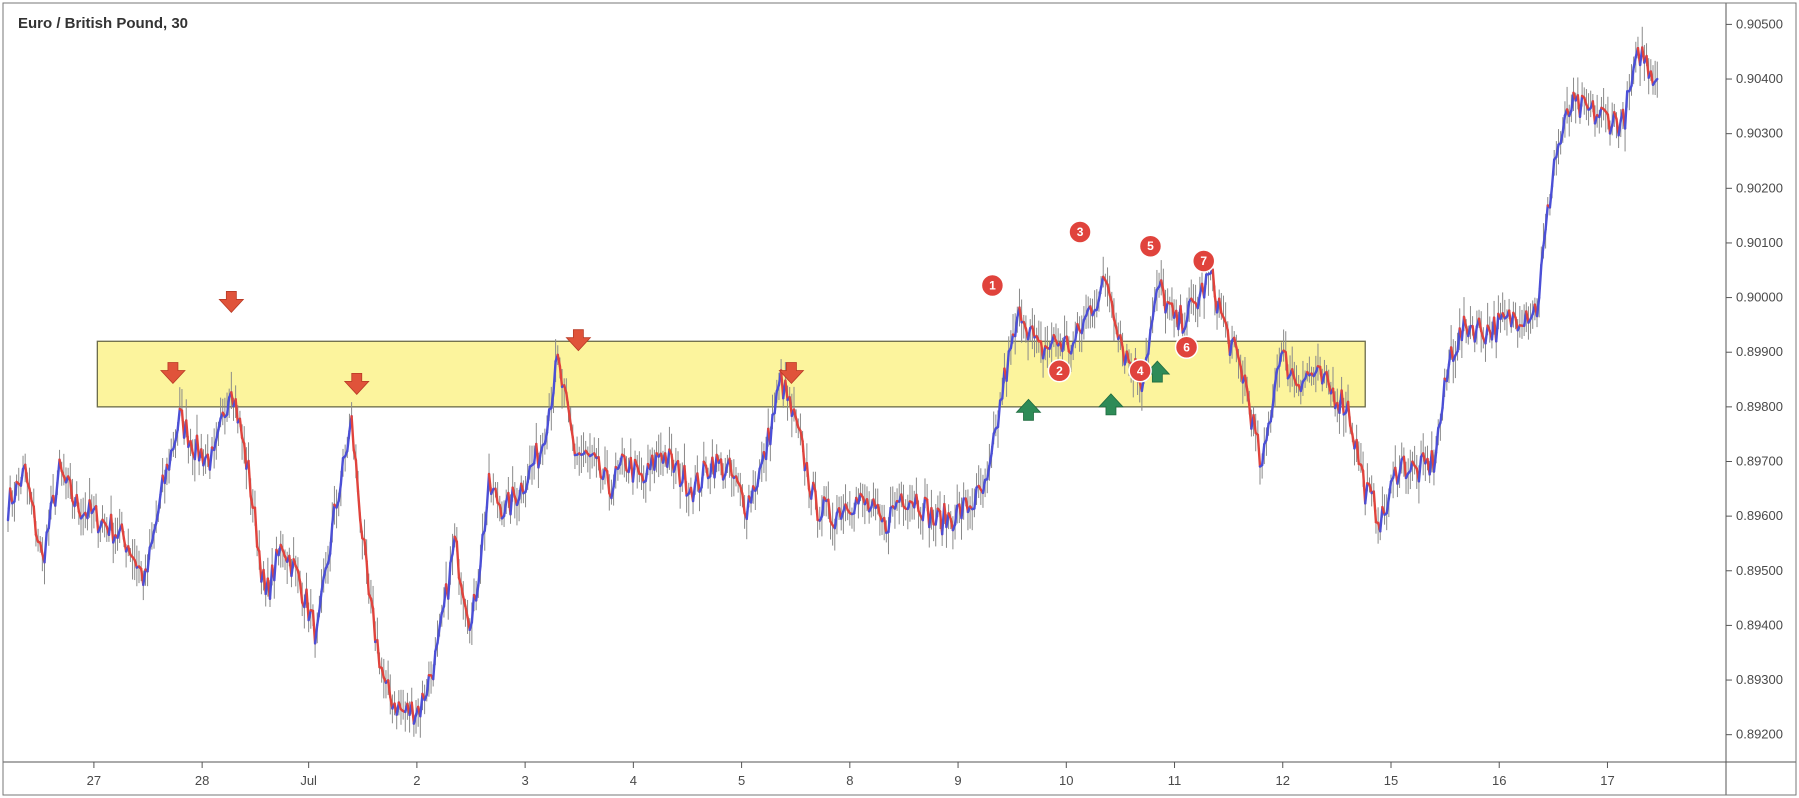 The width and height of the screenshot is (1799, 798). Describe the element at coordinates (1759, 570) in the screenshot. I see `y-tick-label: 0.89500` at that location.